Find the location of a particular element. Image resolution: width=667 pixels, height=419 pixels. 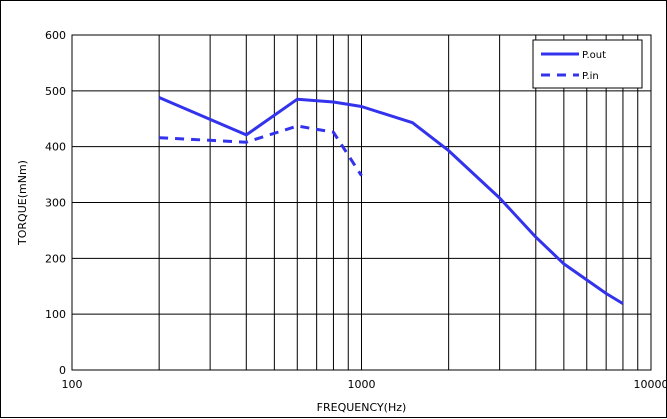

y-tick-label: 200 is located at coordinates (55, 258).